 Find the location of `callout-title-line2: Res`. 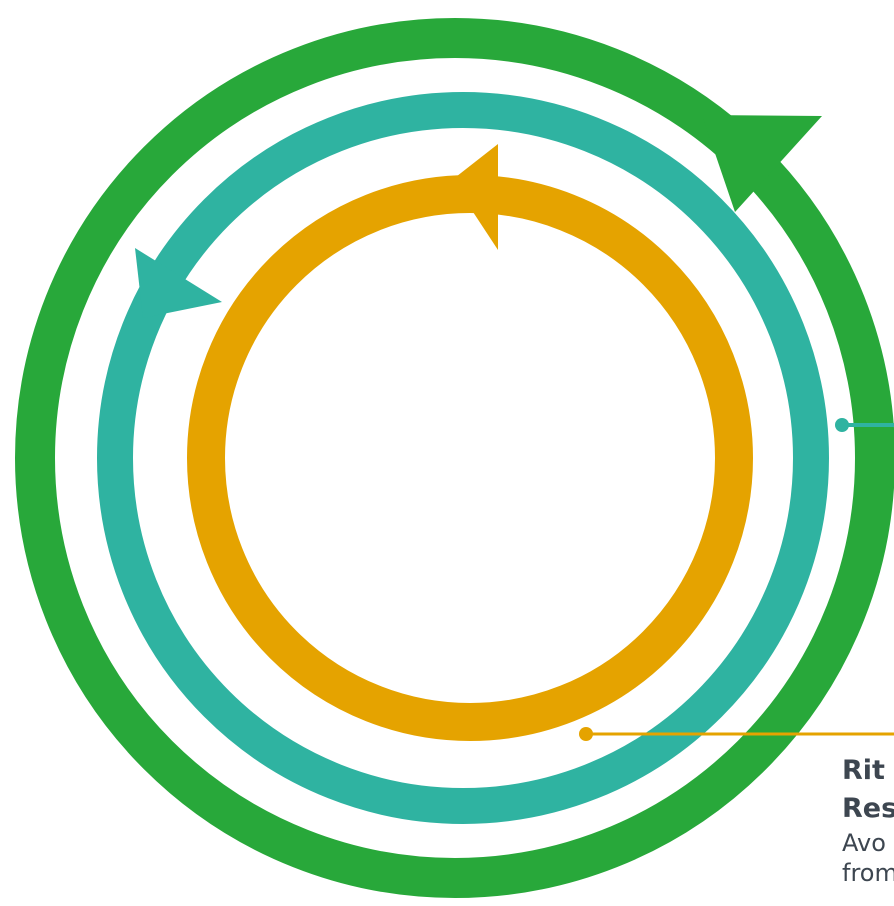

callout-title-line2: Res is located at coordinates (868, 808).